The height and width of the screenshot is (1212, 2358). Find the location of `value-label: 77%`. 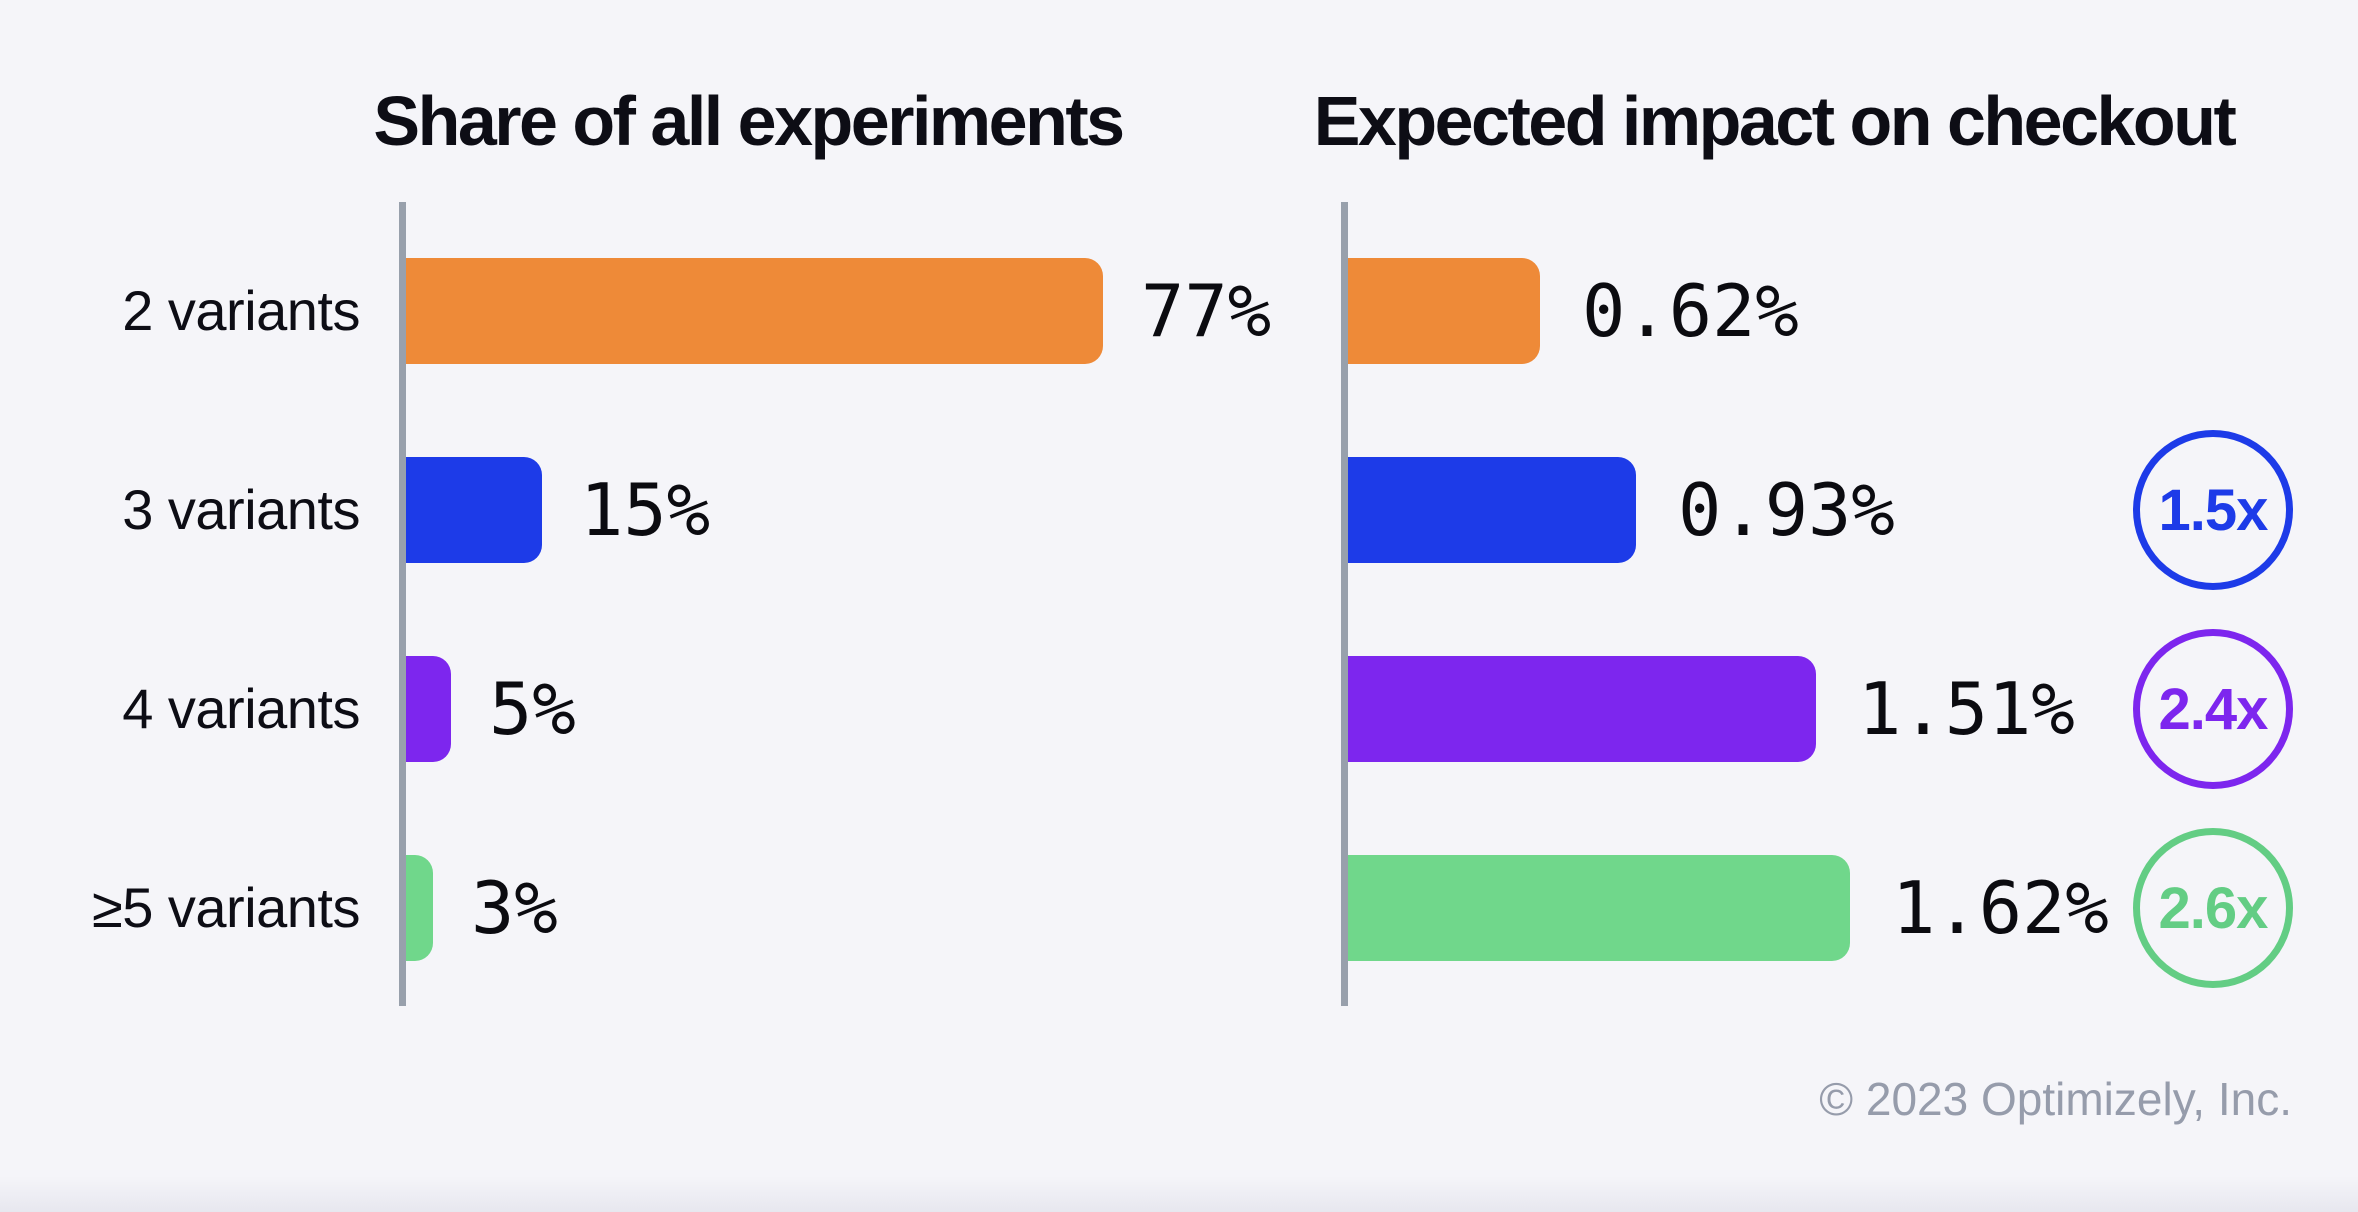

value-label: 77% is located at coordinates (1206, 311).